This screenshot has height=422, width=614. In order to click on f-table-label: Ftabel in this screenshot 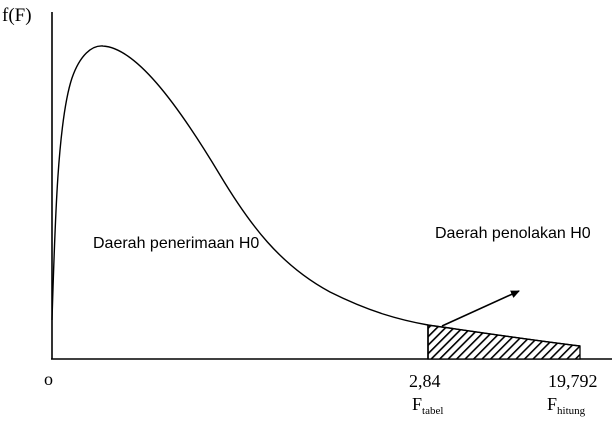, I will do `click(427, 406)`.